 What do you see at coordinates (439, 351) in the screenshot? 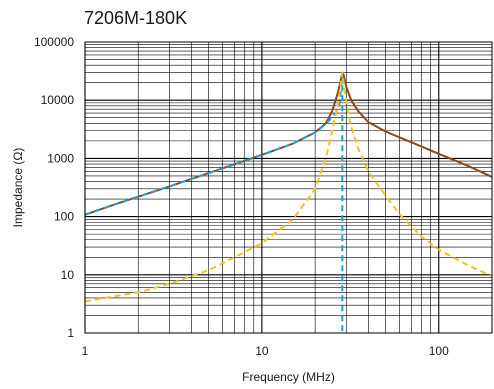
I see `x-tick-label: 100` at bounding box center [439, 351].